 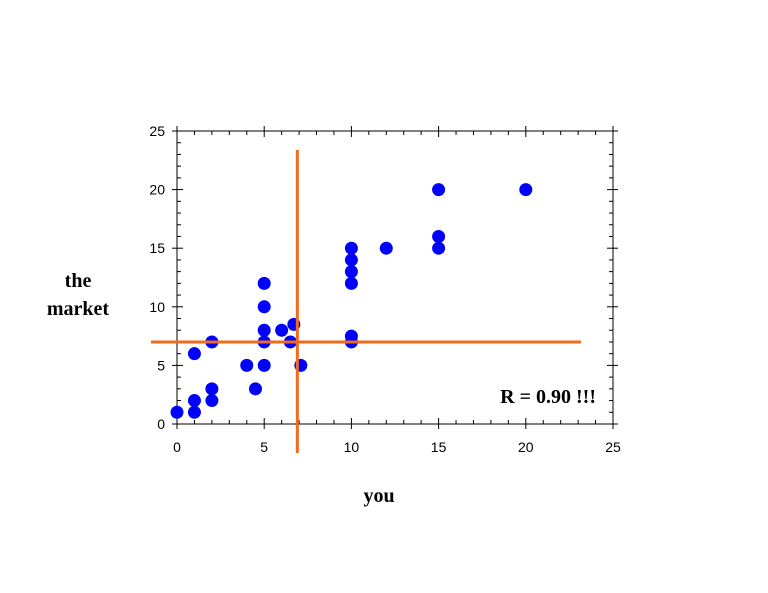 What do you see at coordinates (548, 397) in the screenshot?
I see `correlation-annotation: R = 0.90 !!!` at bounding box center [548, 397].